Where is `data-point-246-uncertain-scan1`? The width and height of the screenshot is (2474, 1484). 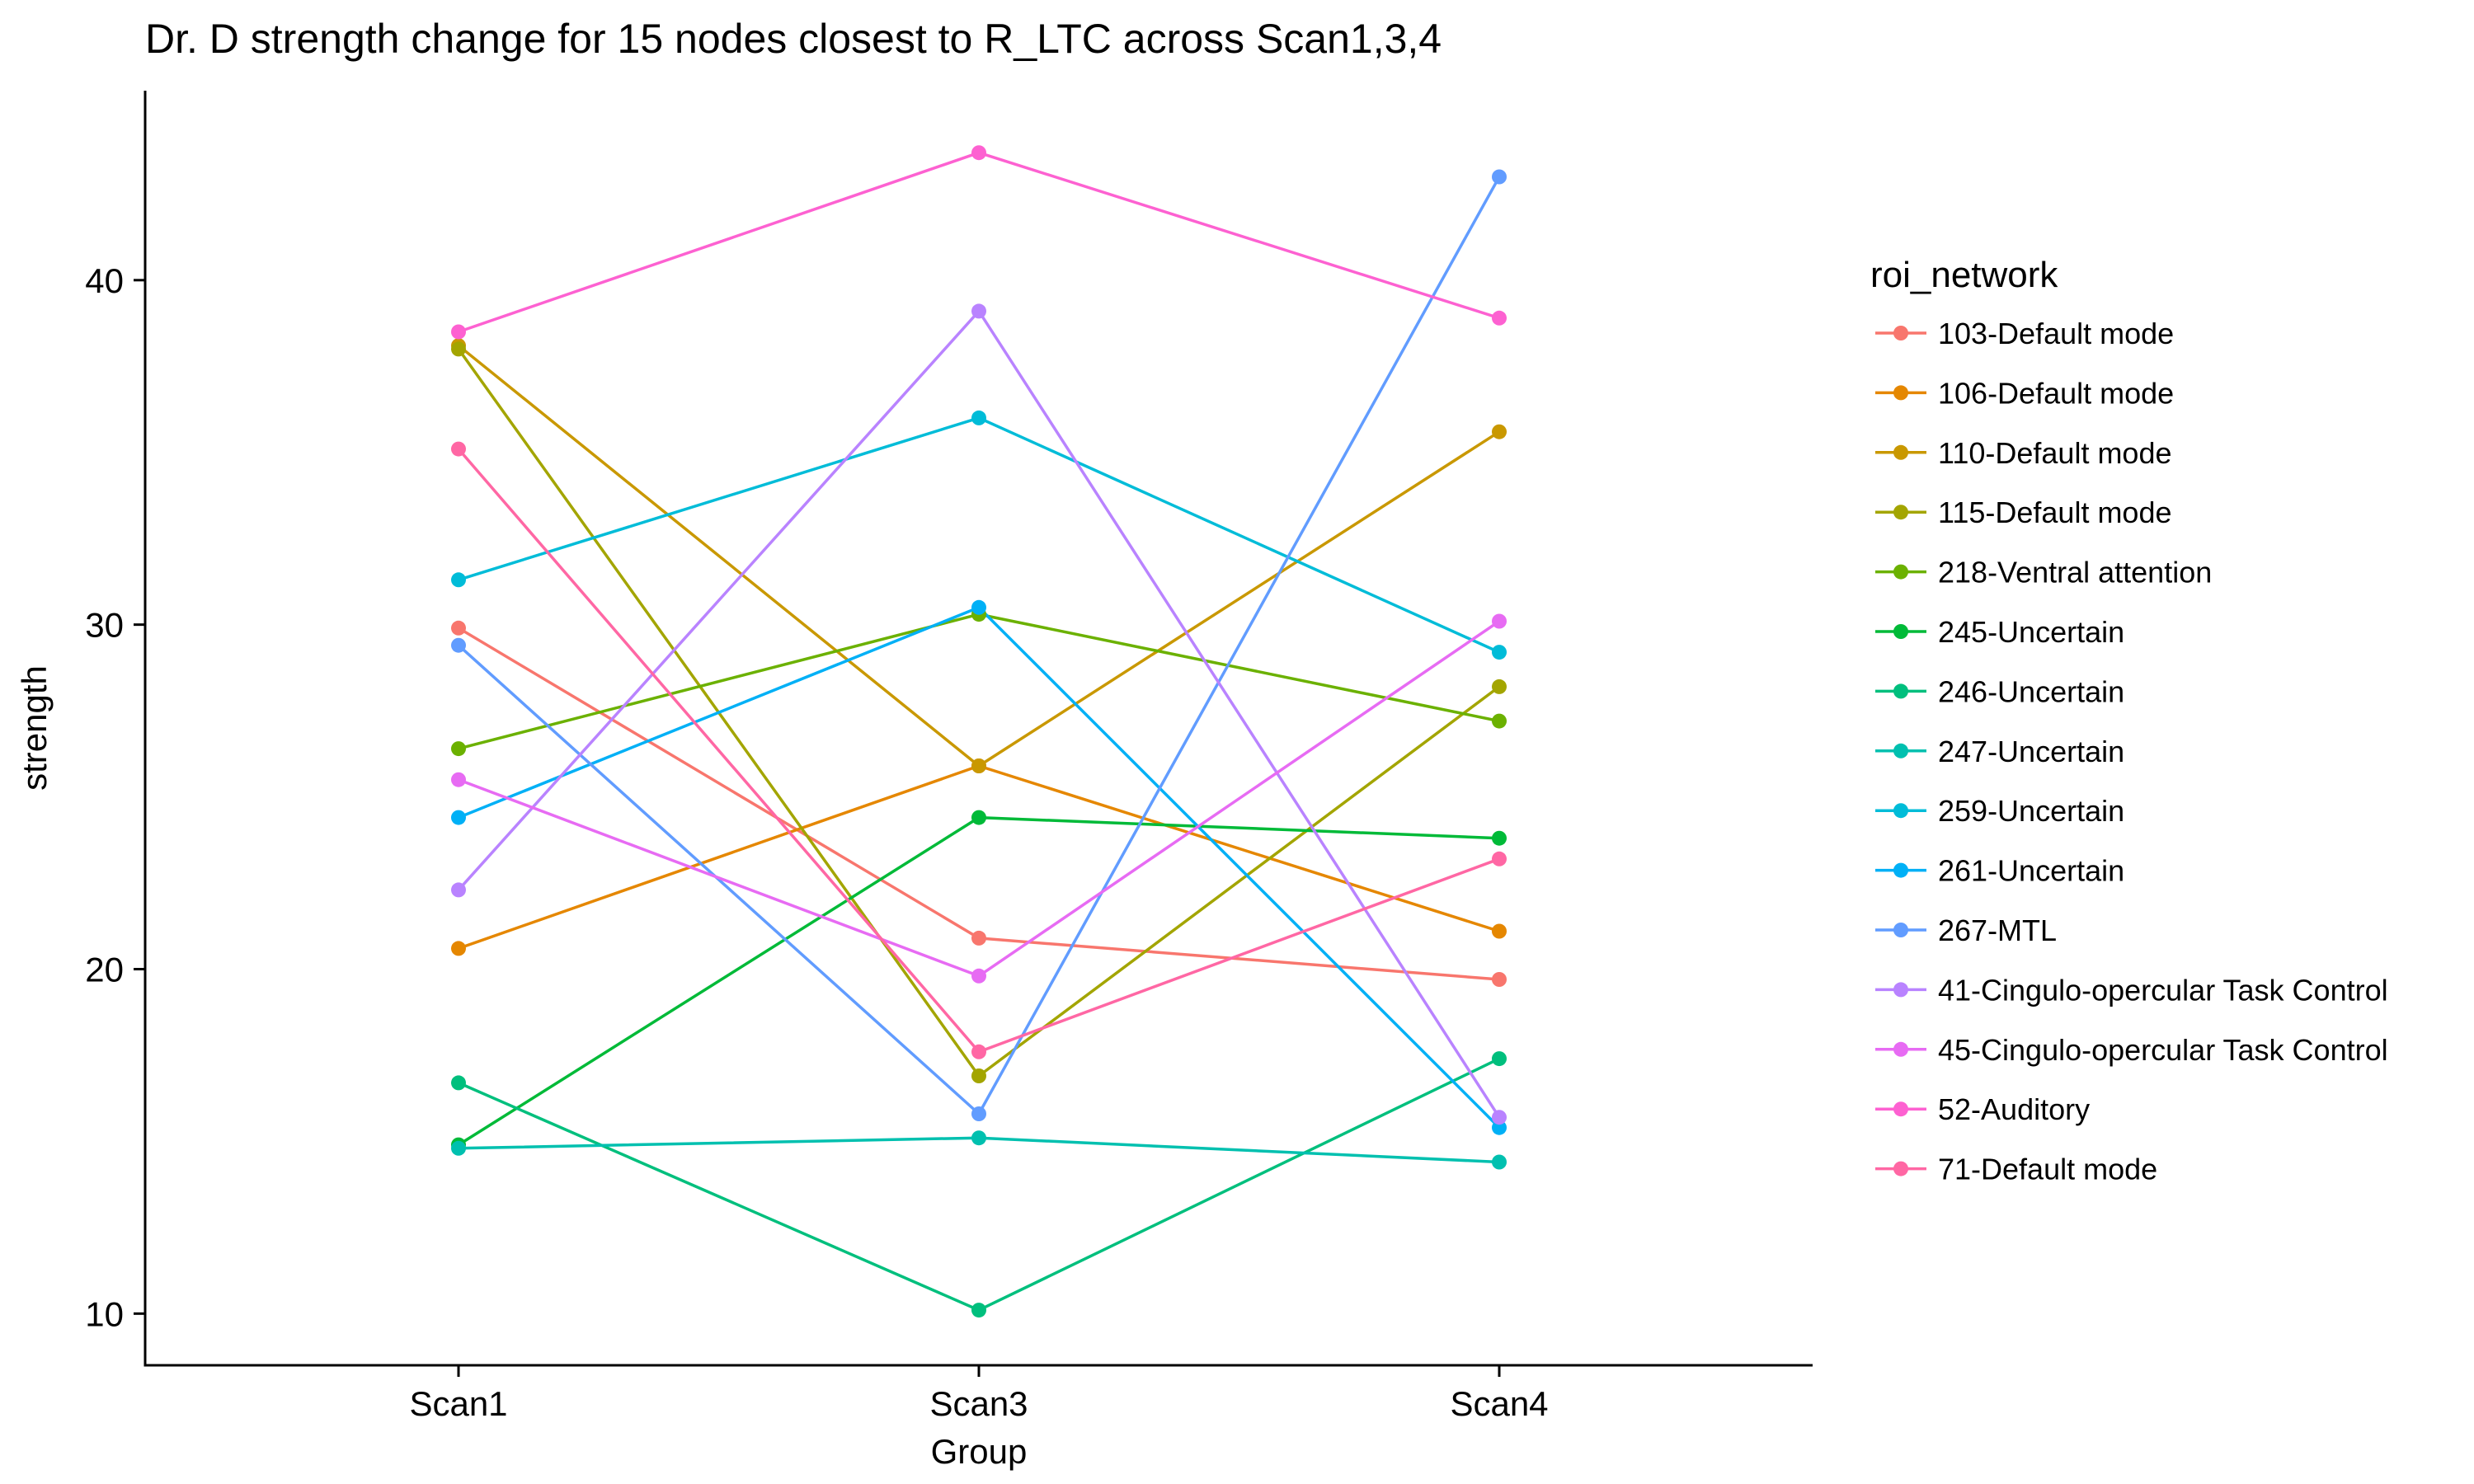 data-point-246-uncertain-scan1 is located at coordinates (458, 1083).